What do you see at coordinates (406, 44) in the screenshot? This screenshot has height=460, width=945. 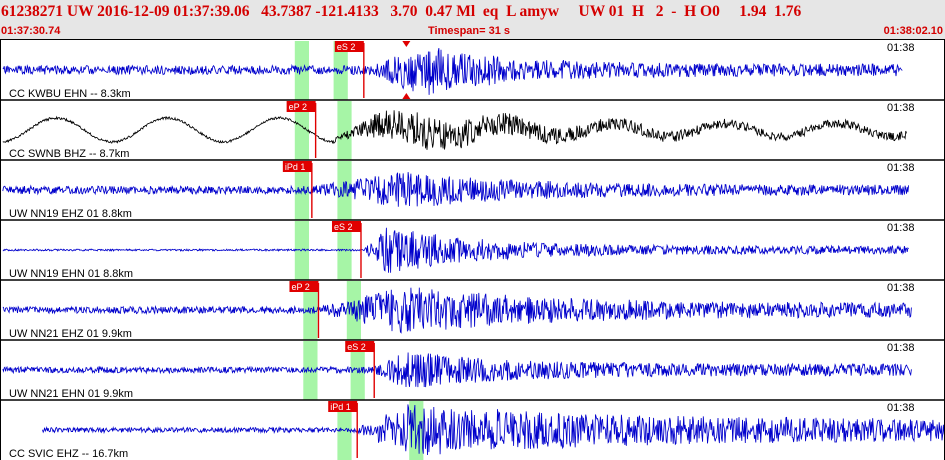 I see `marker-triangle-top` at bounding box center [406, 44].